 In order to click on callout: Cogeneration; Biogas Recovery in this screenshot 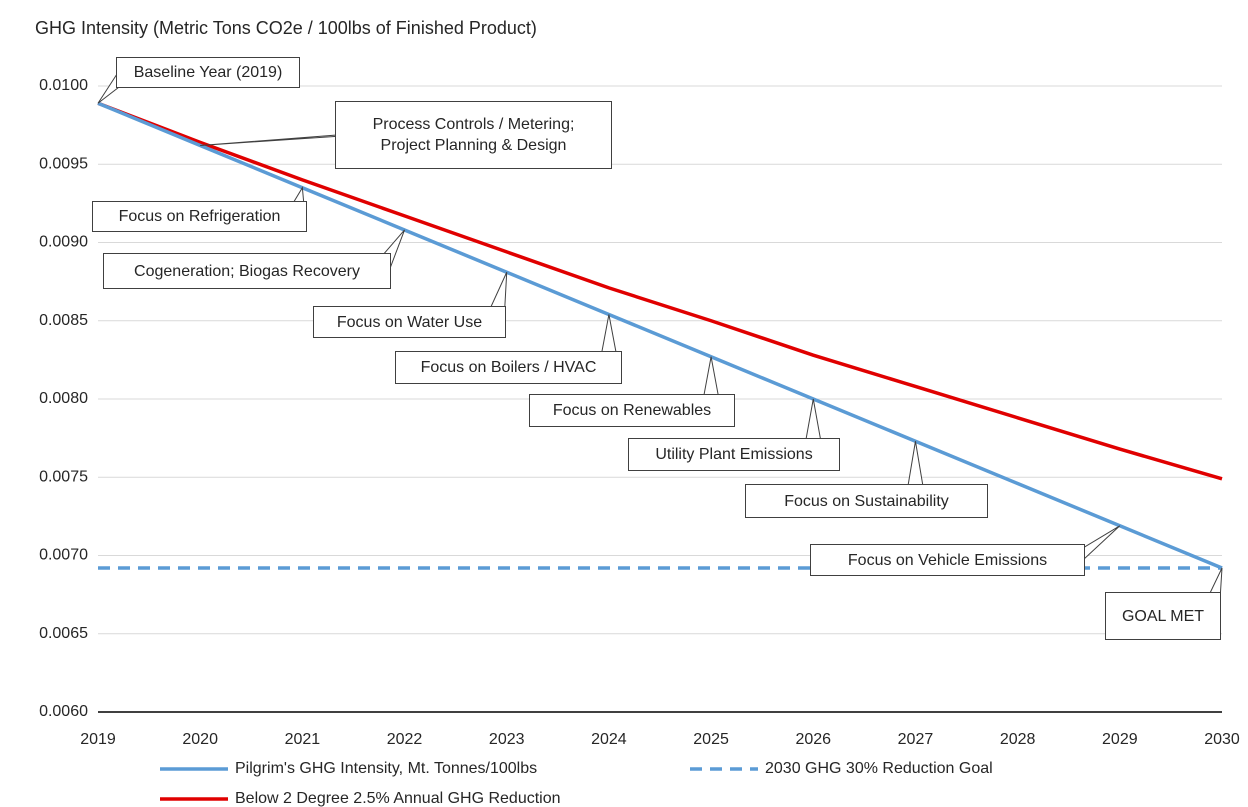, I will do `click(247, 271)`.